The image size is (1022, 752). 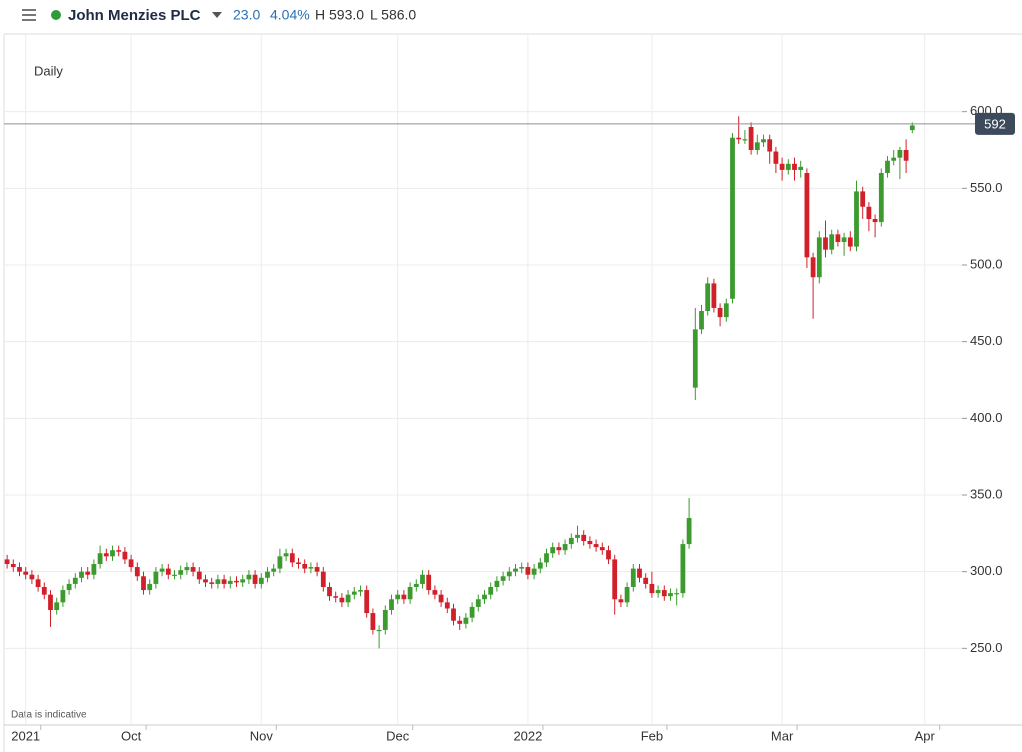 I want to click on y-tick-label: 300.0, so click(x=986, y=570).